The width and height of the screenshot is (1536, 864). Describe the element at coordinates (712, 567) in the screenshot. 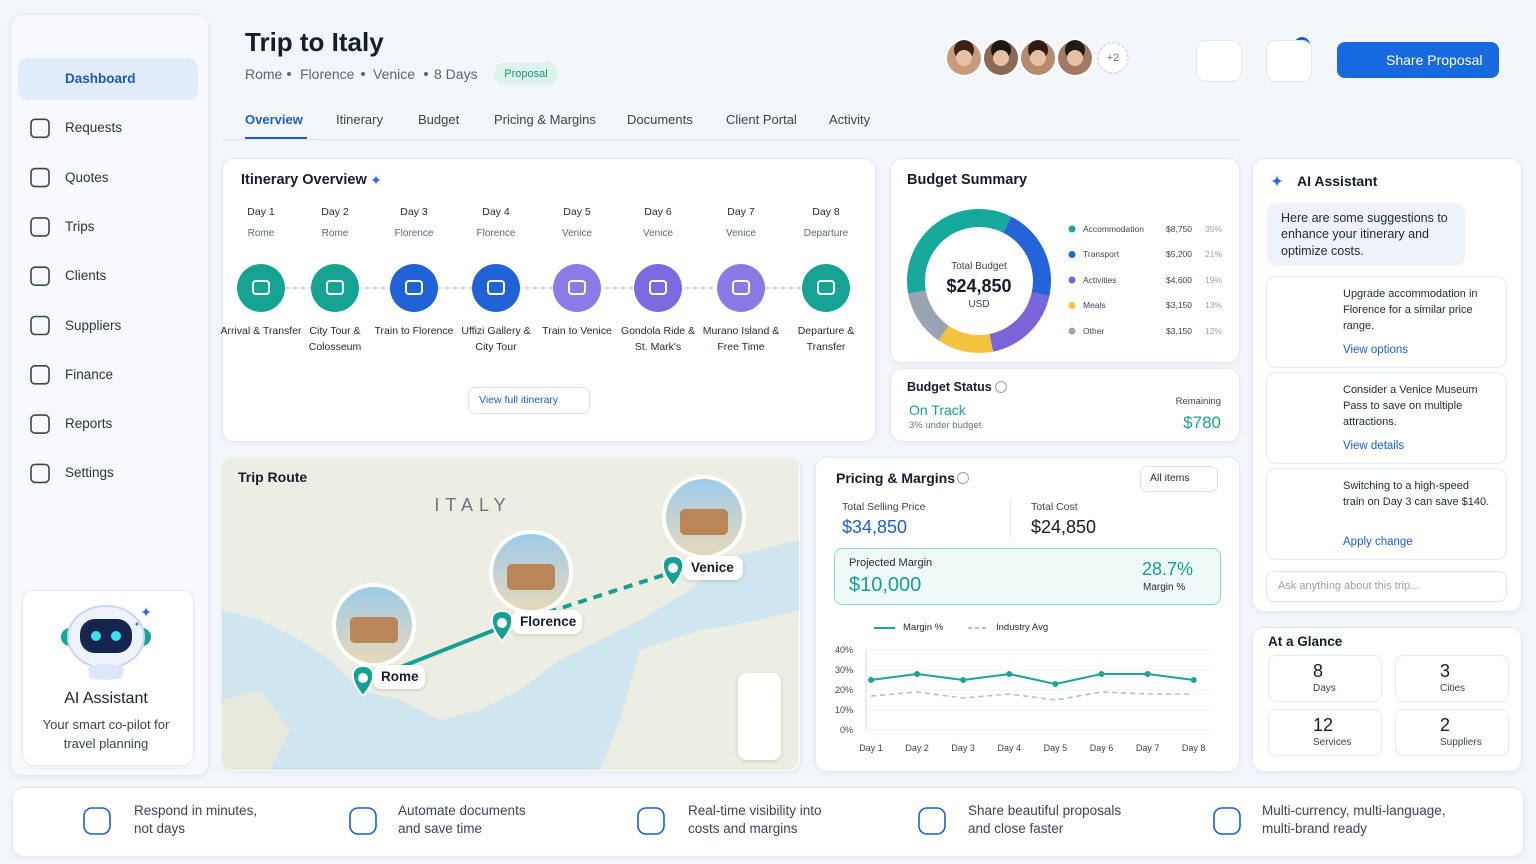

I see `stop-label: Venice` at that location.